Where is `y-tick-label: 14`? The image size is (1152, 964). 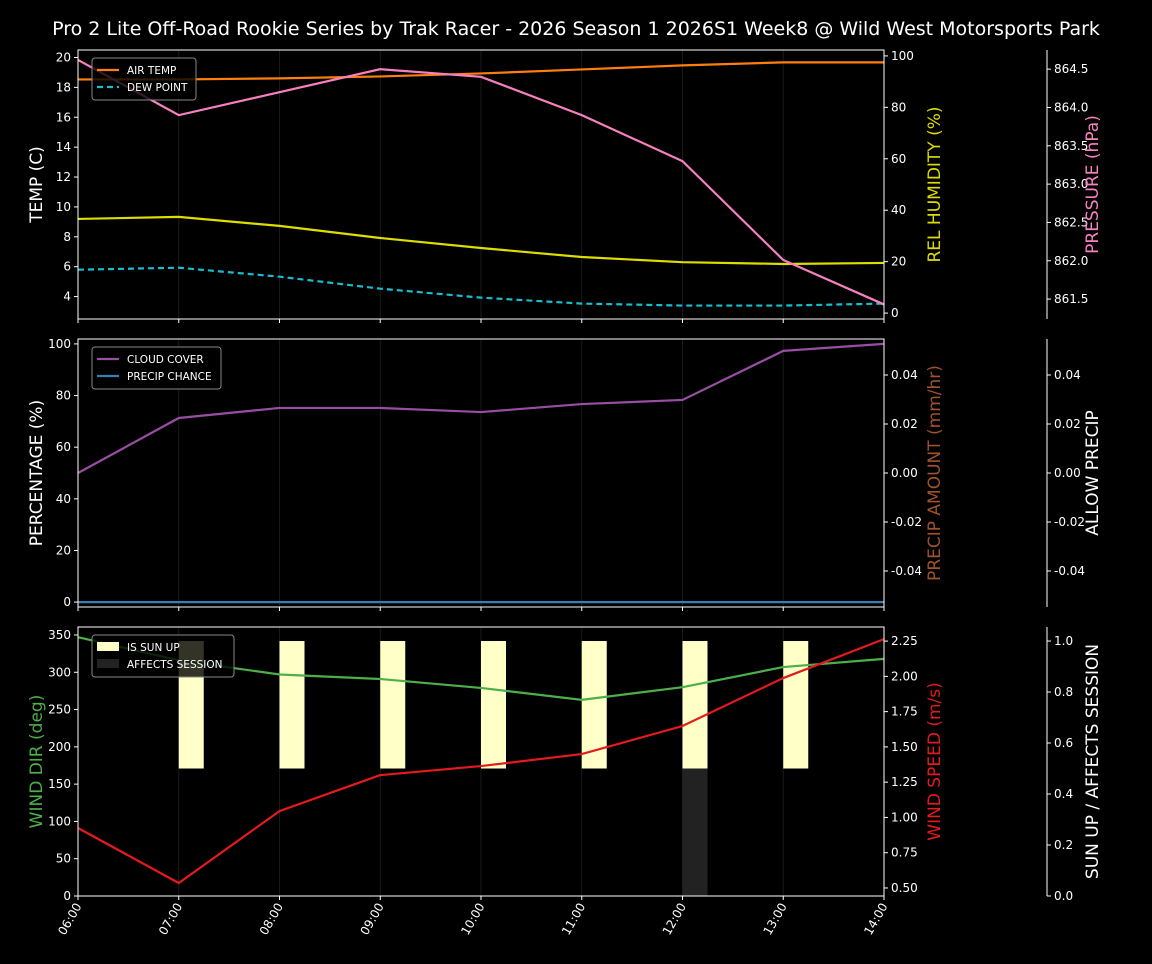 y-tick-label: 14 is located at coordinates (63, 147).